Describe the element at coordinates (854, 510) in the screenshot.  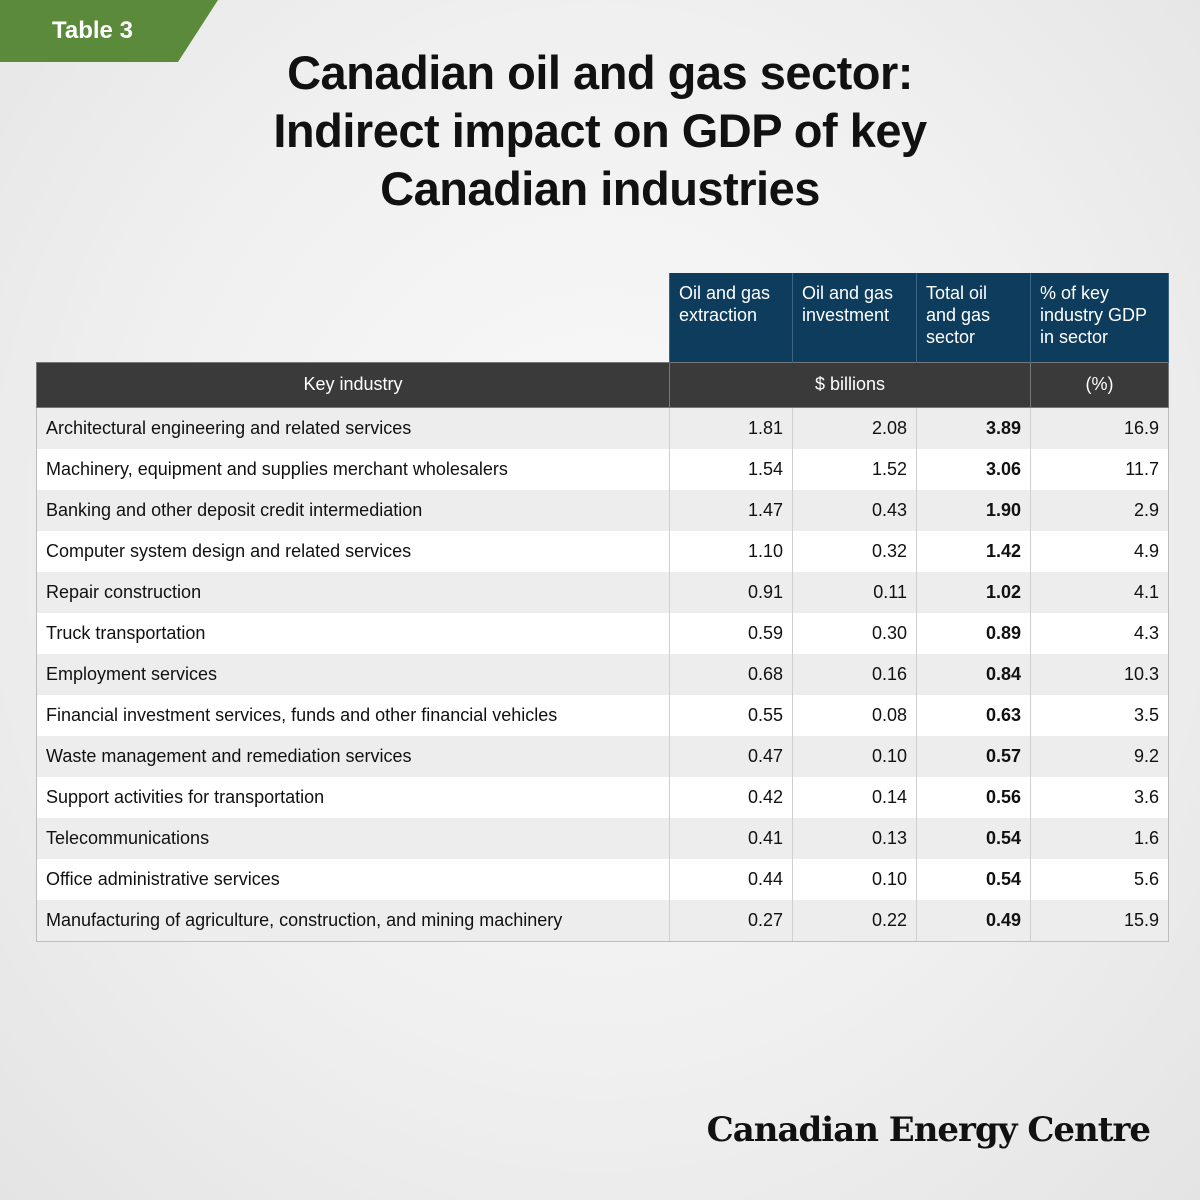
I see `investment-cell: 0.43` at that location.